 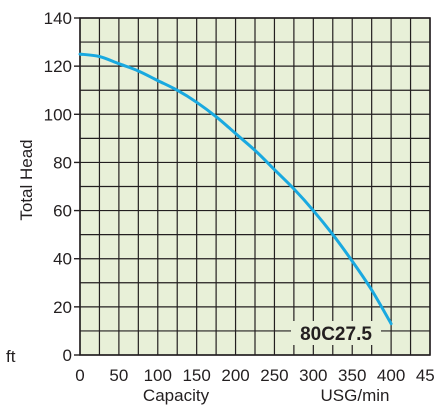 I want to click on y-tick-label: 120, so click(x=58, y=66).